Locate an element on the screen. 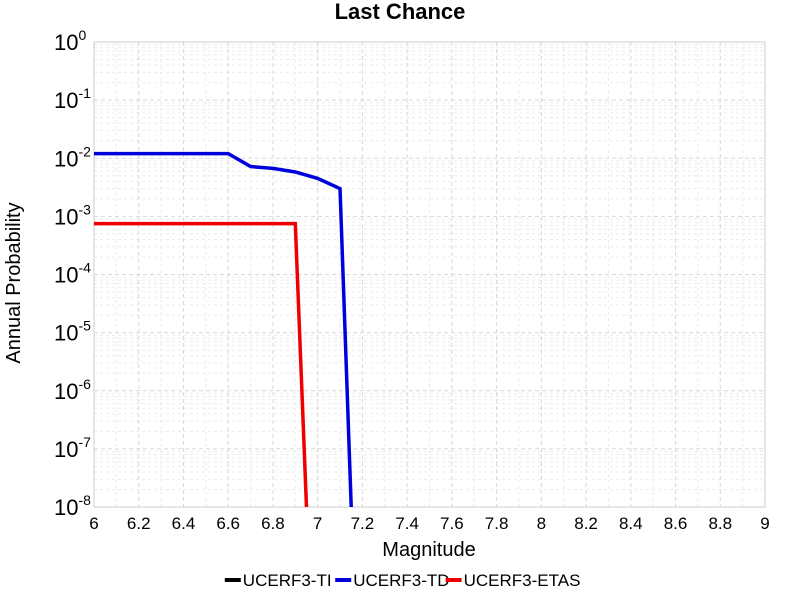 The width and height of the screenshot is (800, 605). legend: UCERF3-TI UCERF3-TD UCERF3-ETAS is located at coordinates (402, 580).